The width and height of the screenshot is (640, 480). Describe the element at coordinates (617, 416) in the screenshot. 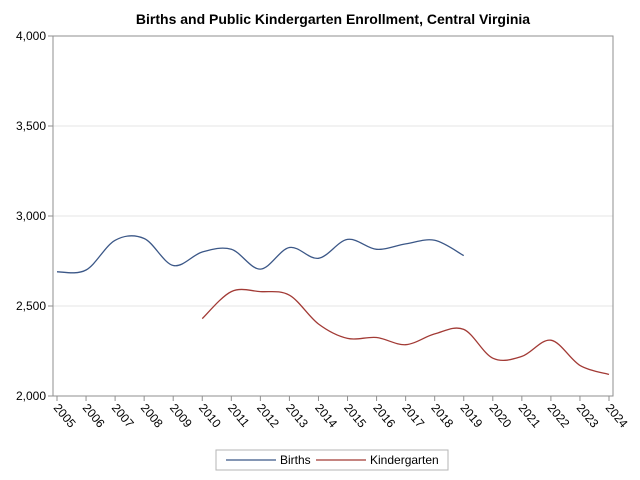

I see `x-tick-label-19: 2024` at that location.